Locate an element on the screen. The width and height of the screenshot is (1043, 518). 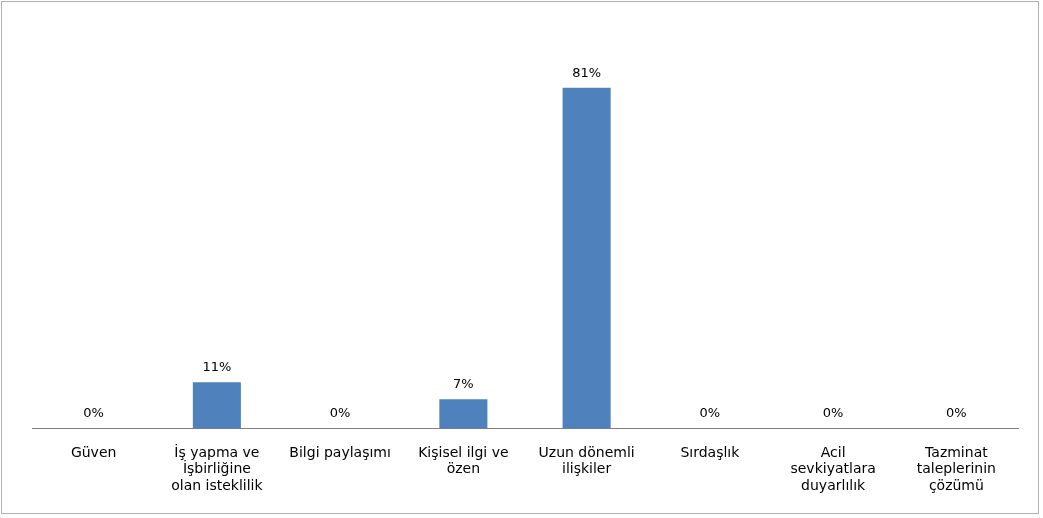
x-tick-label: Sırdaşlık is located at coordinates (710, 451).